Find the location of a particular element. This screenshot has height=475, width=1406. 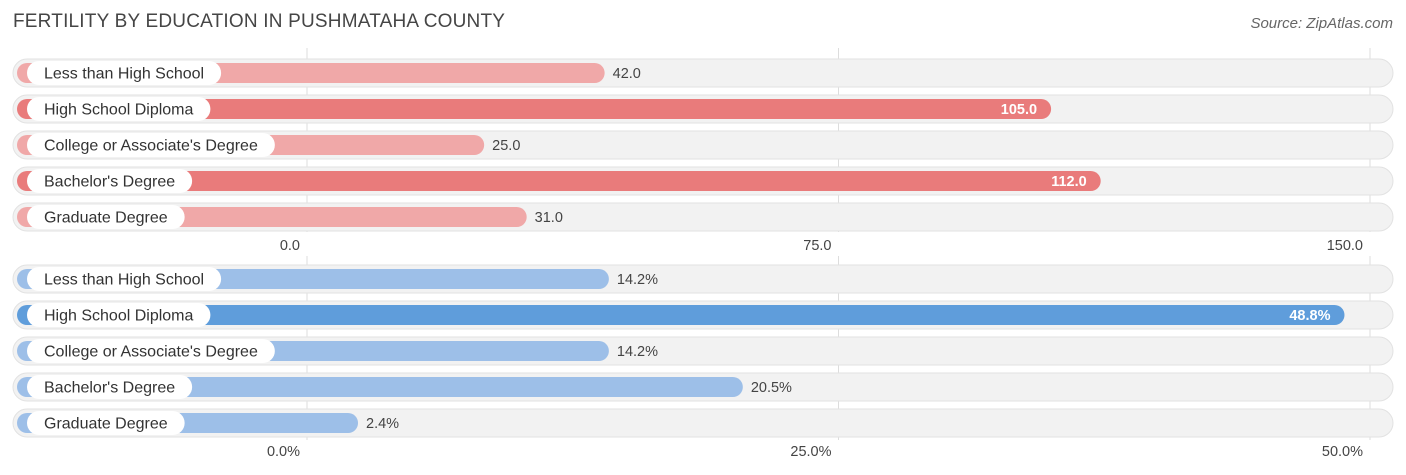

tick-label: 0.0 is located at coordinates (290, 246).